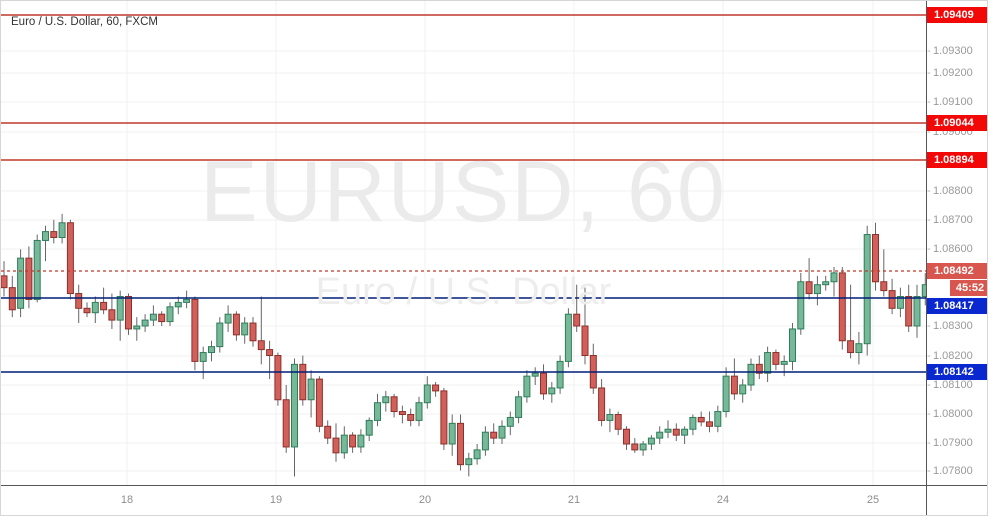 Image resolution: width=988 pixels, height=516 pixels. Describe the element at coordinates (957, 15) in the screenshot. I see `price-label-badge: 1.09409` at that location.